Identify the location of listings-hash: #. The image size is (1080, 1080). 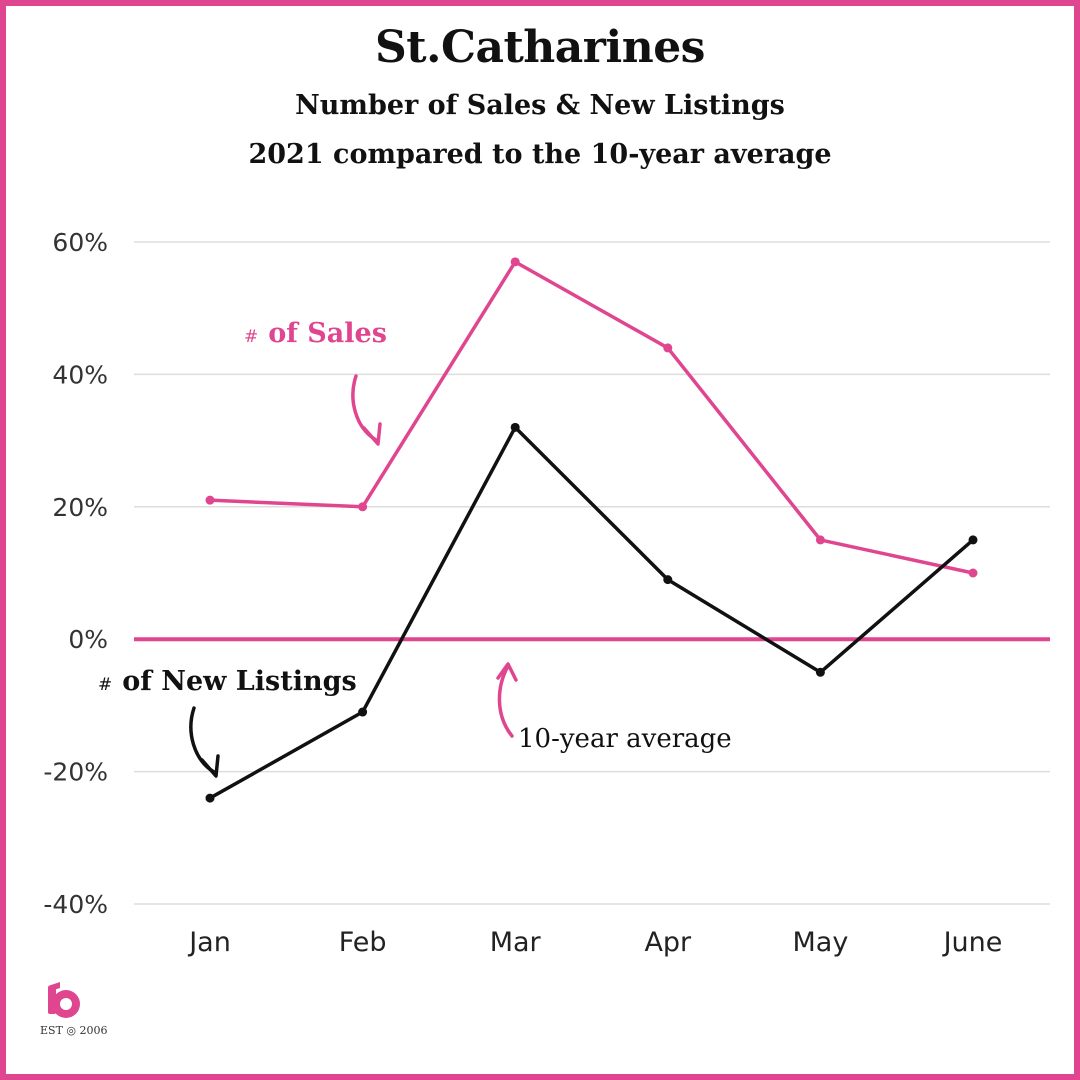
(105, 685).